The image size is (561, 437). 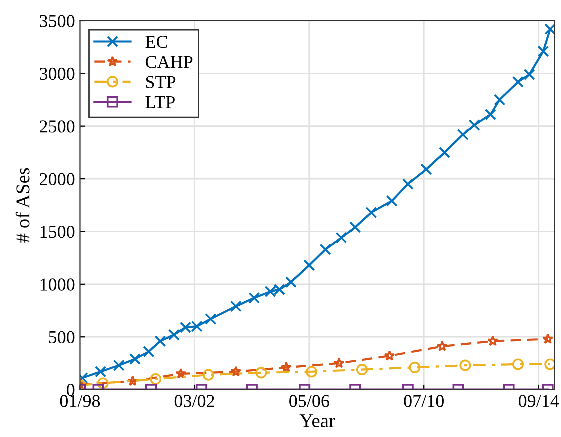 What do you see at coordinates (71, 390) in the screenshot?
I see `y-tick-label: 0` at bounding box center [71, 390].